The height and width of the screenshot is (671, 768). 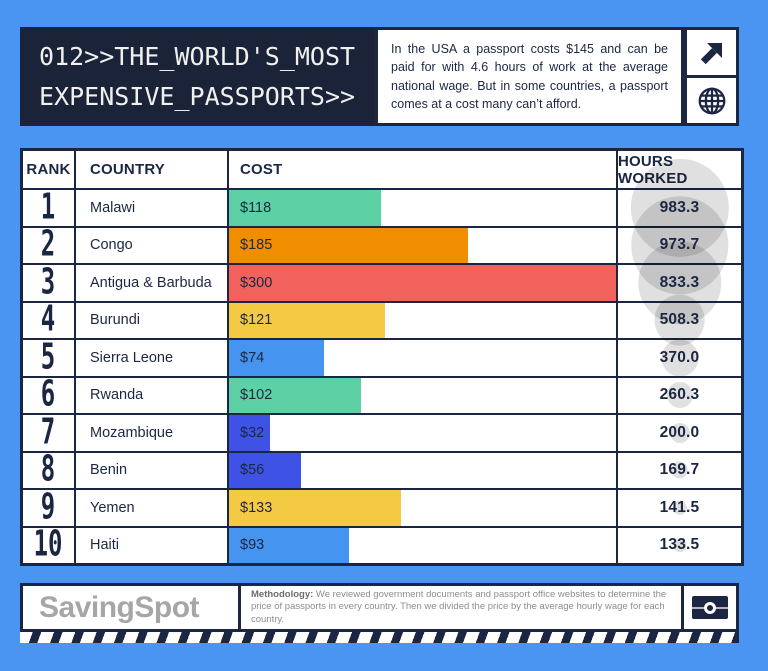 I want to click on hours-value: 141.5, so click(x=679, y=507).